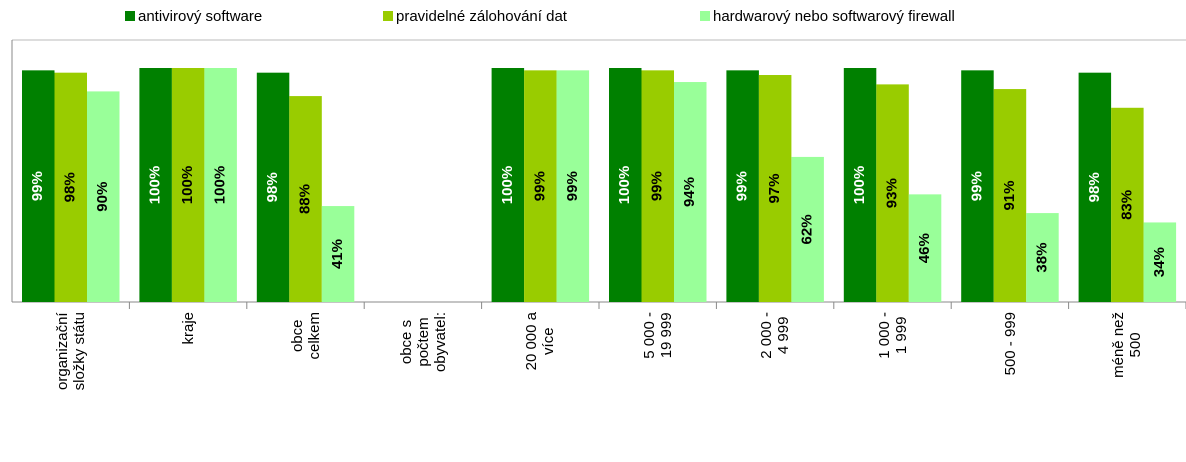 The width and height of the screenshot is (1186, 462). What do you see at coordinates (188, 328) in the screenshot?
I see `x-tick-label: kraje` at bounding box center [188, 328].